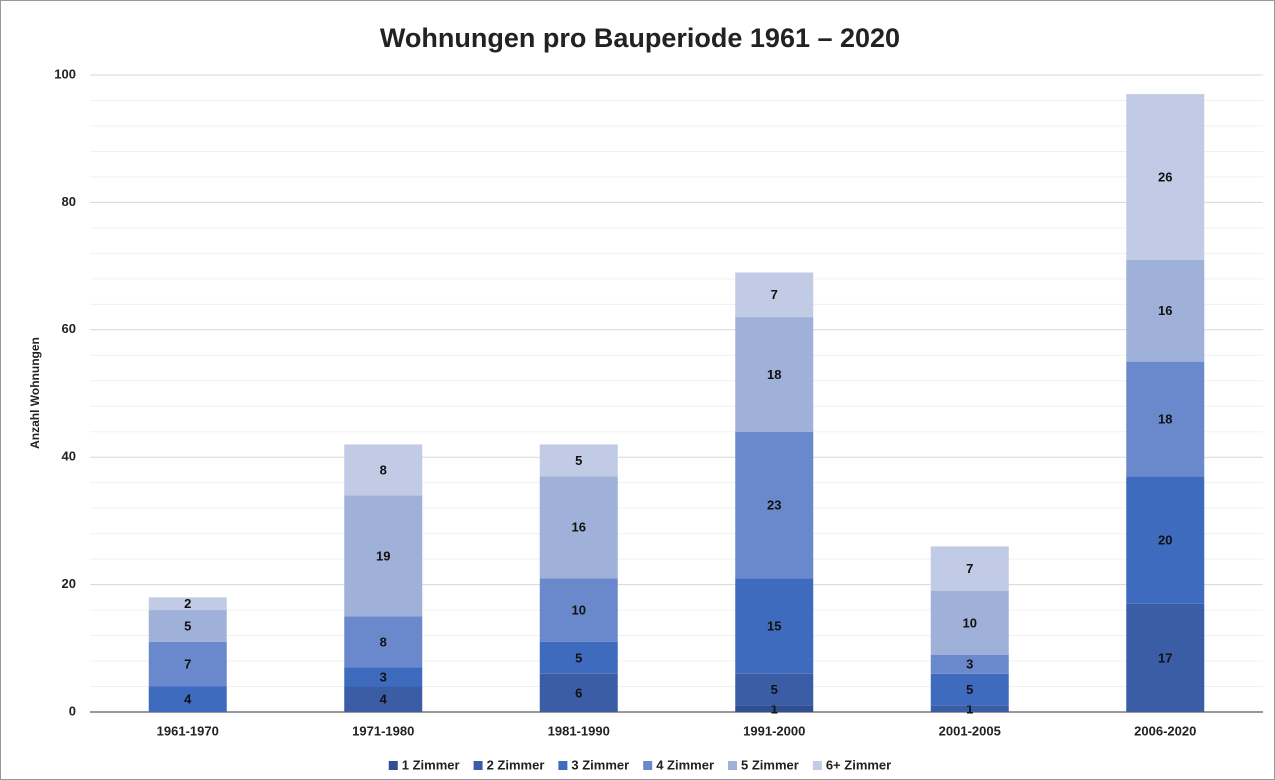  I want to click on chart-title: Wohnungen pro Bauperiode 1961 – 2020, so click(640, 38).